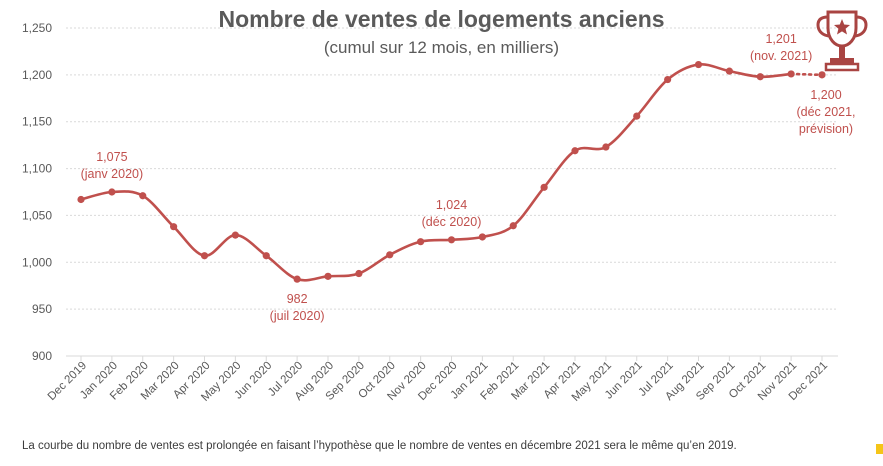  I want to click on y-tick-label: 900, so click(42, 356).